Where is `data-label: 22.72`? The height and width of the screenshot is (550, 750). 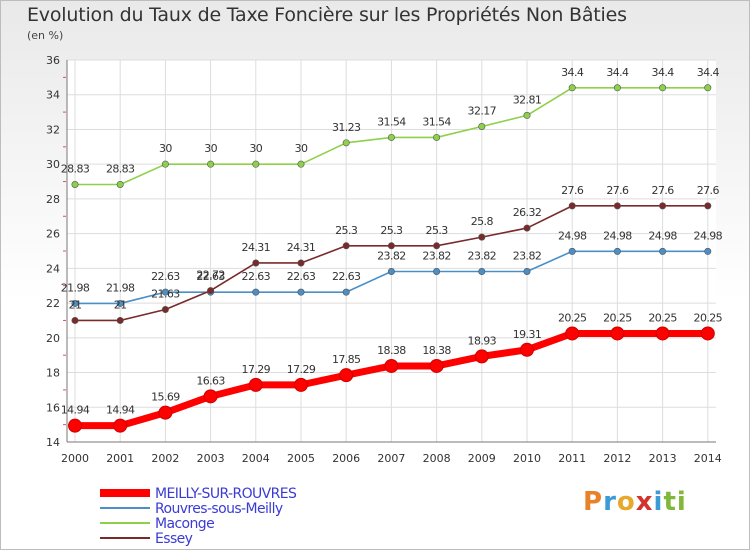
data-label: 22.72 is located at coordinates (210, 275).